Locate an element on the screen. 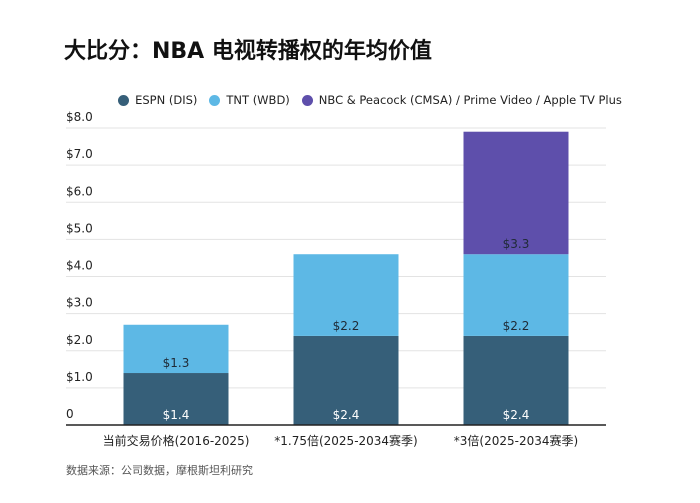 The height and width of the screenshot is (503, 700). y-tick-label: $1.0 is located at coordinates (79, 377).